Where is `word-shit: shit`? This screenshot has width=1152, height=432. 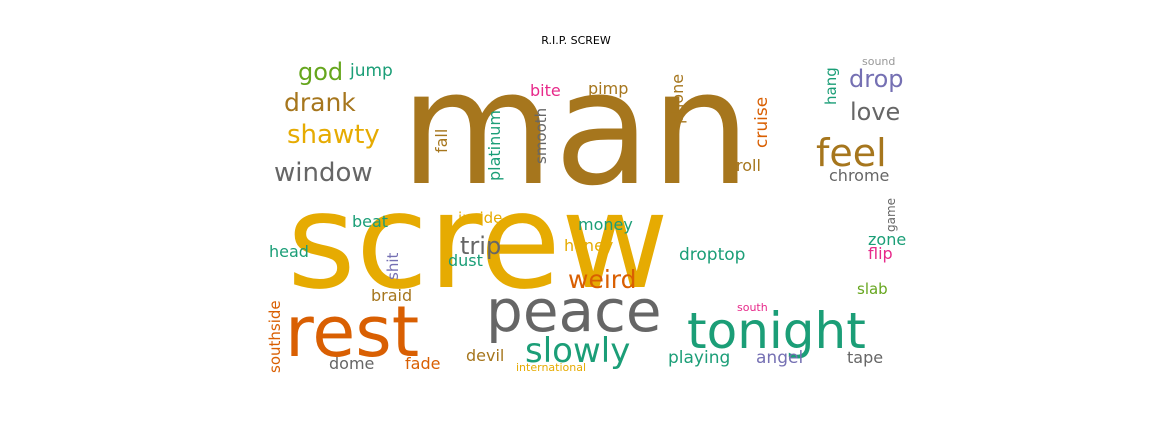 word-shit: shit is located at coordinates (393, 266).